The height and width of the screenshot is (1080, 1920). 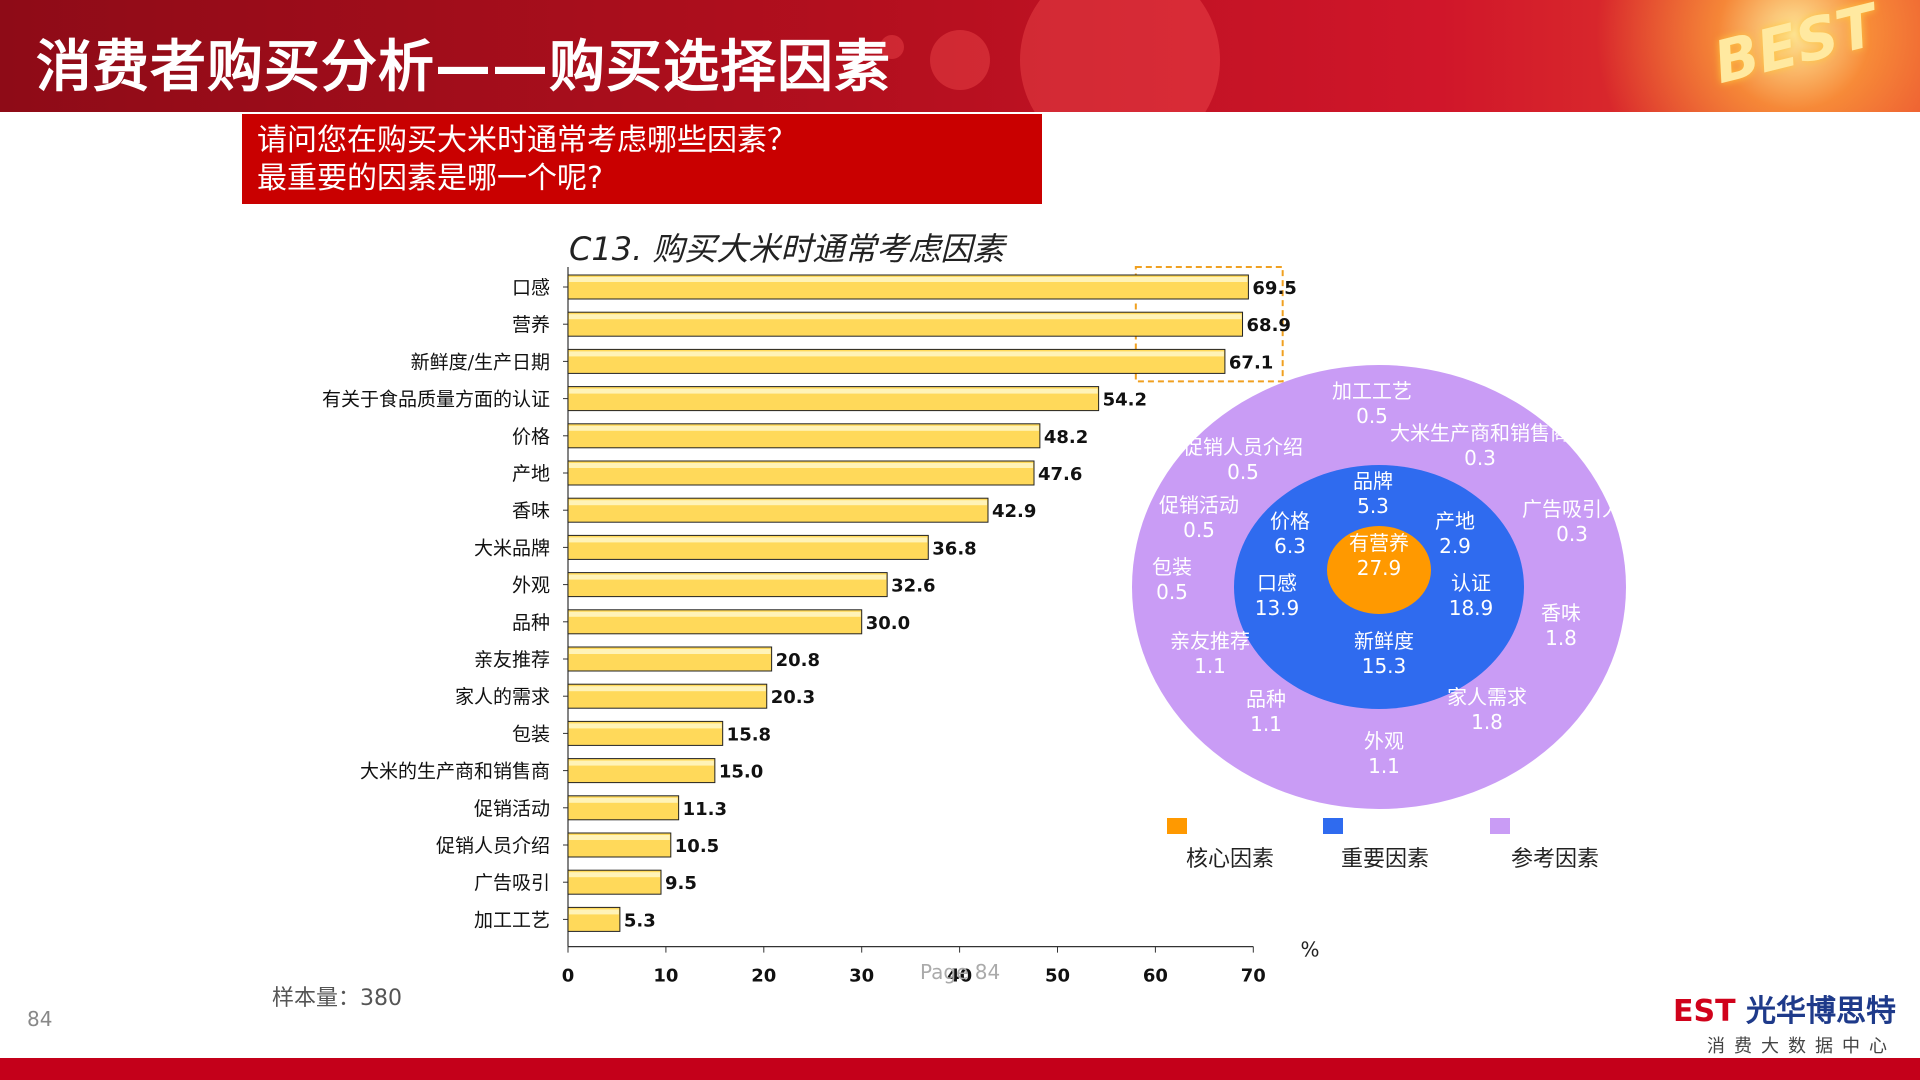 I want to click on value-label: 69.5, so click(x=1274, y=288).